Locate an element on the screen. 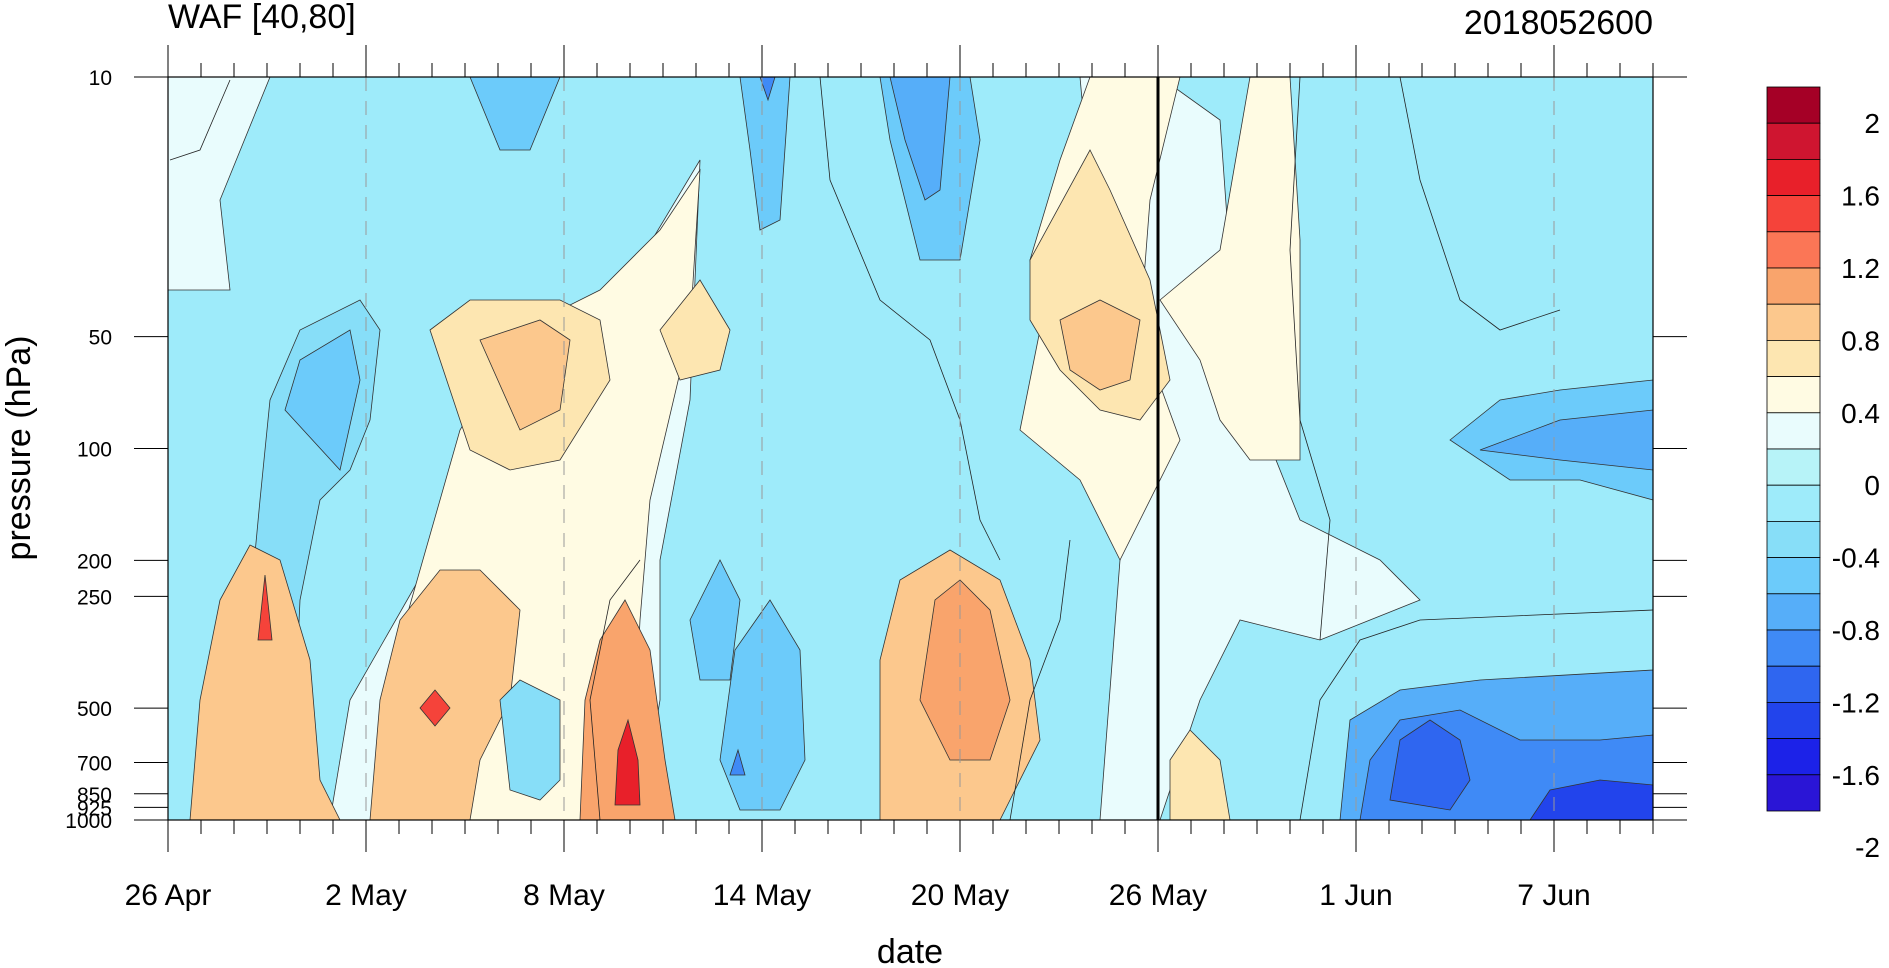 Image resolution: width=1889 pixels, height=968 pixels. y-tick-label: 500 is located at coordinates (94, 709).